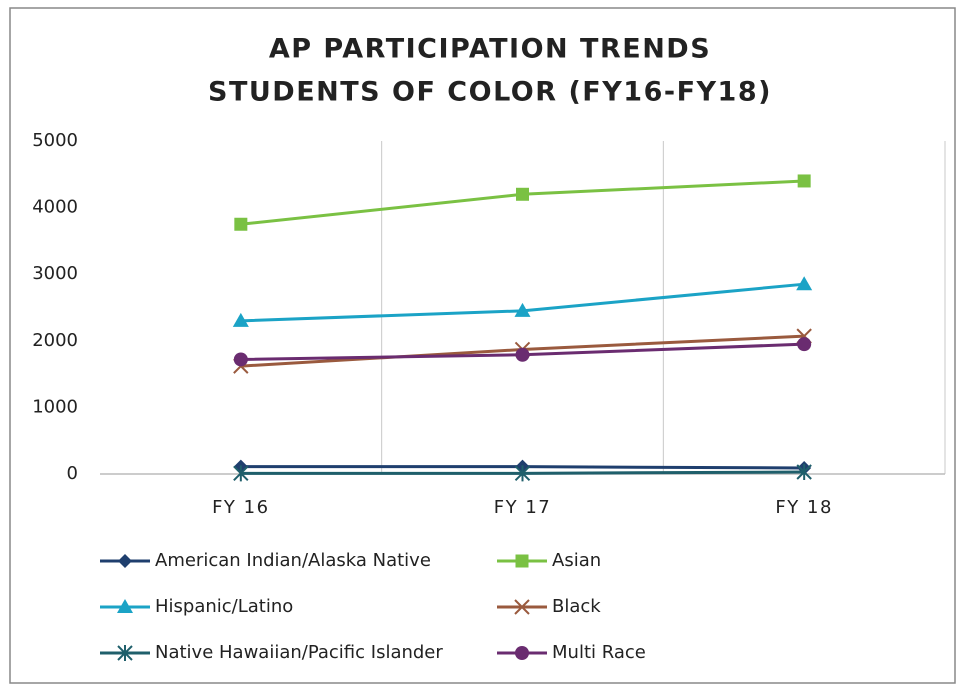 The height and width of the screenshot is (689, 966). What do you see at coordinates (55, 406) in the screenshot?
I see `y-tick-label: 1000` at bounding box center [55, 406].